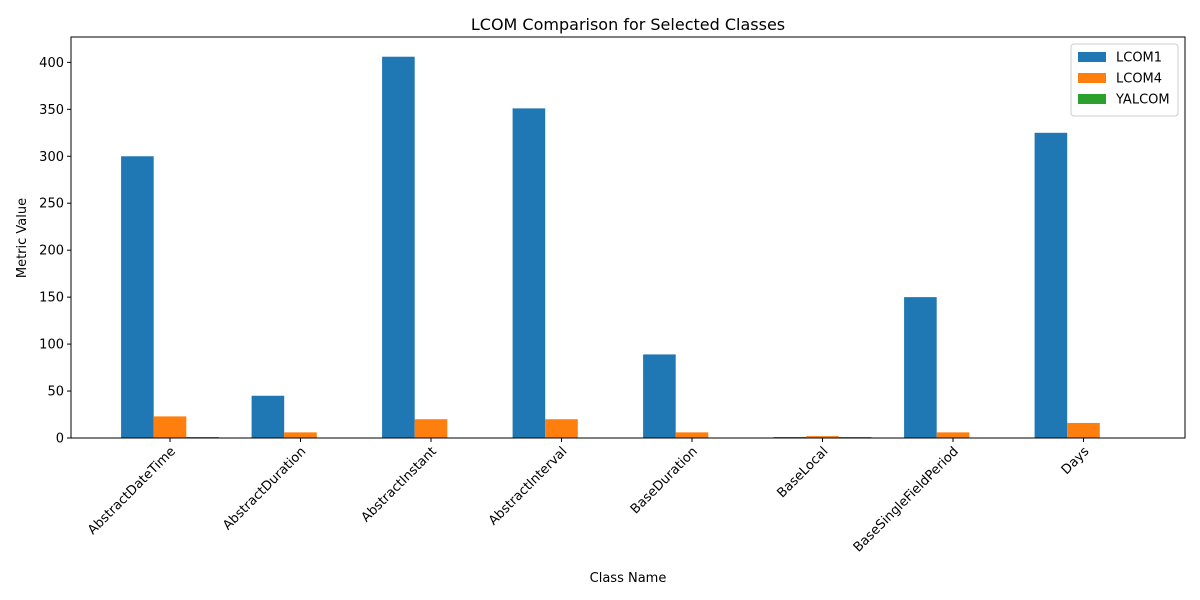  I want to click on bar-lcom1-abstractduration, so click(268, 416).